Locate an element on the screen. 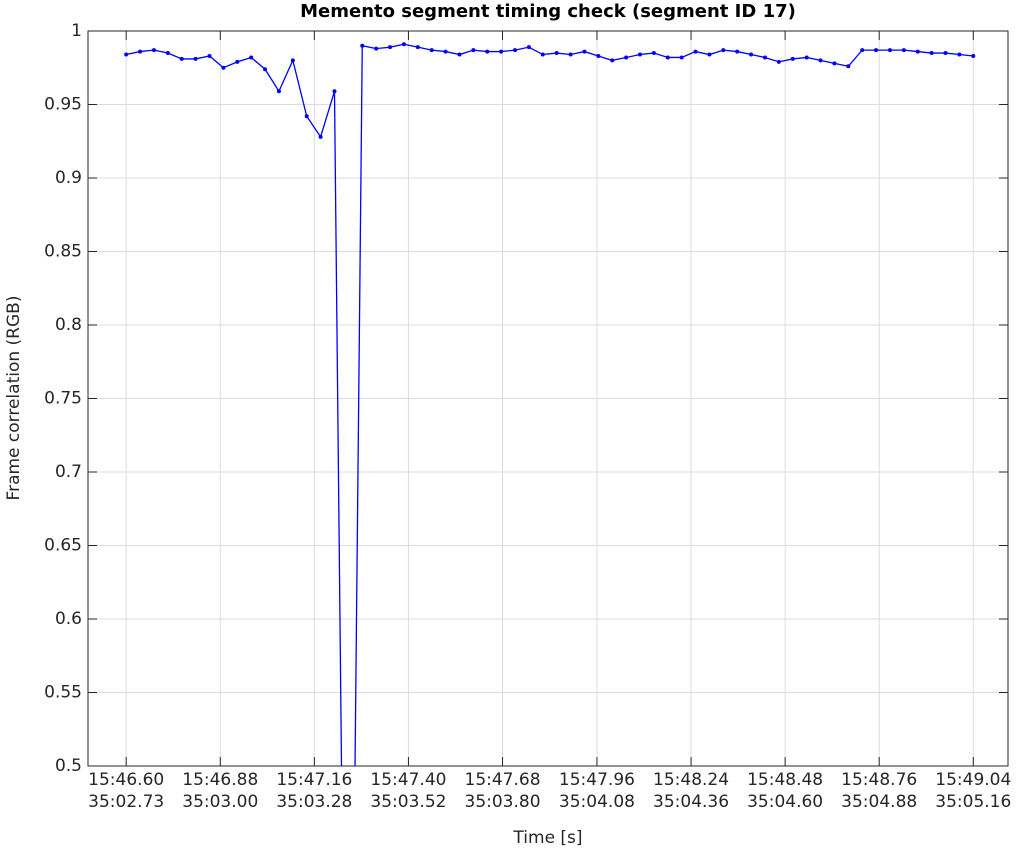 Image resolution: width=1022 pixels, height=851 pixels. x-tick-label: 35:05.16 is located at coordinates (973, 802).